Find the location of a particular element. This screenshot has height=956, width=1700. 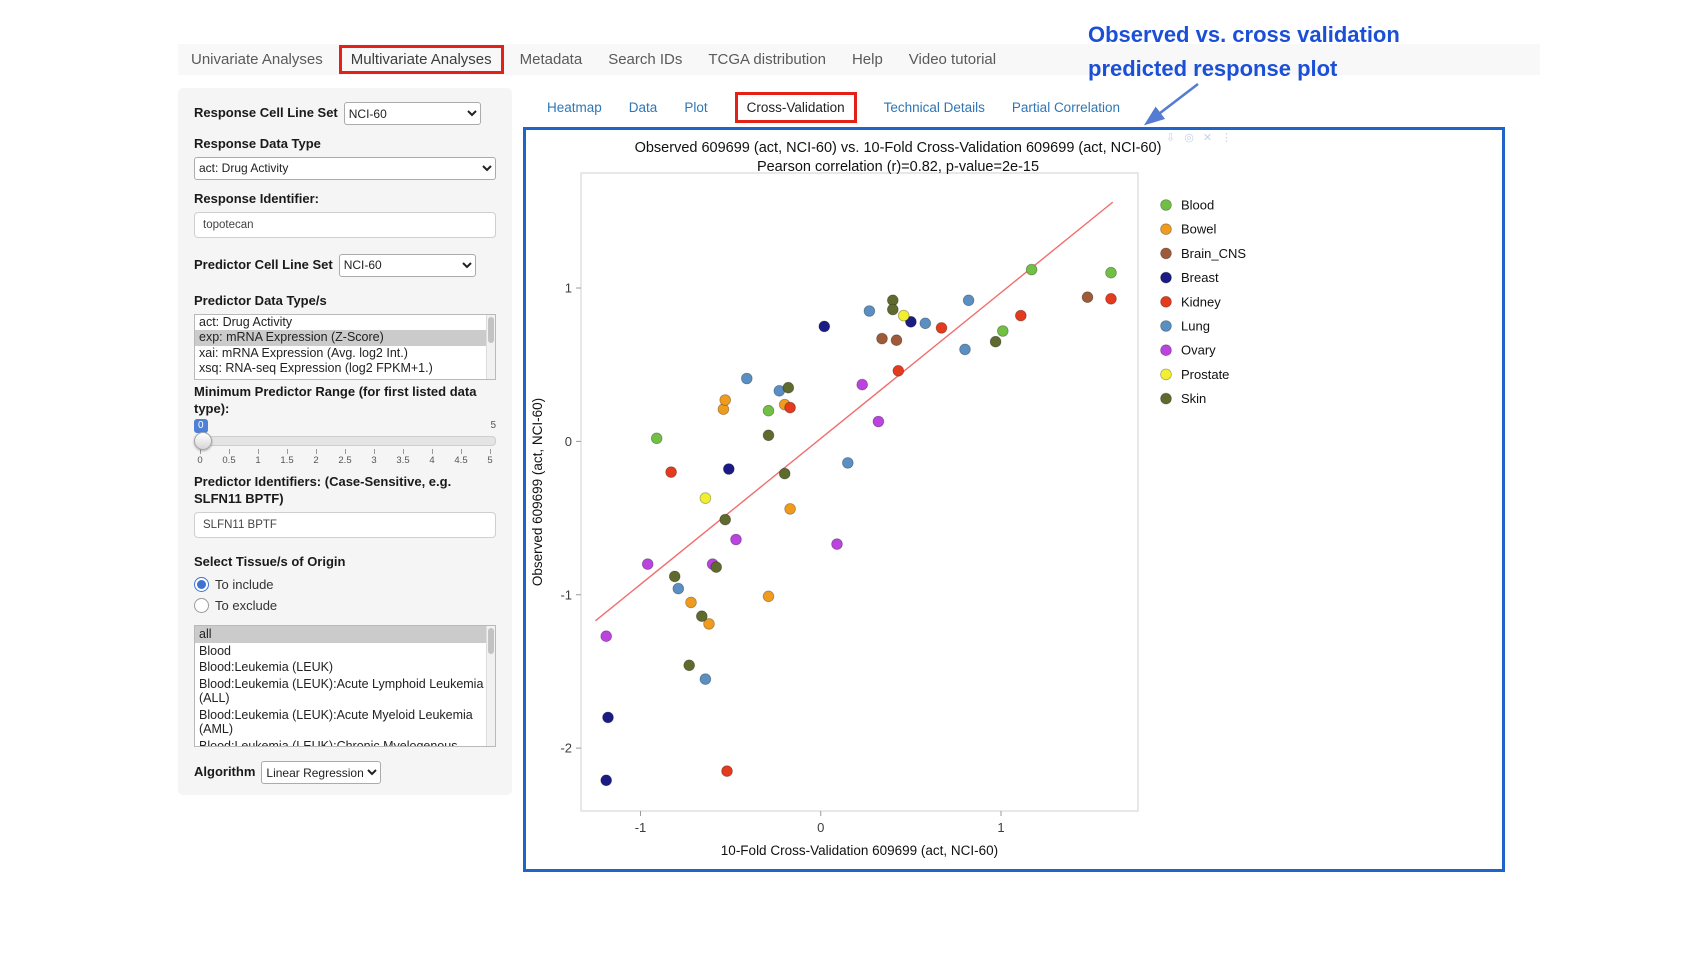

nav-tab-metadata: Metadata is located at coordinates (551, 59).